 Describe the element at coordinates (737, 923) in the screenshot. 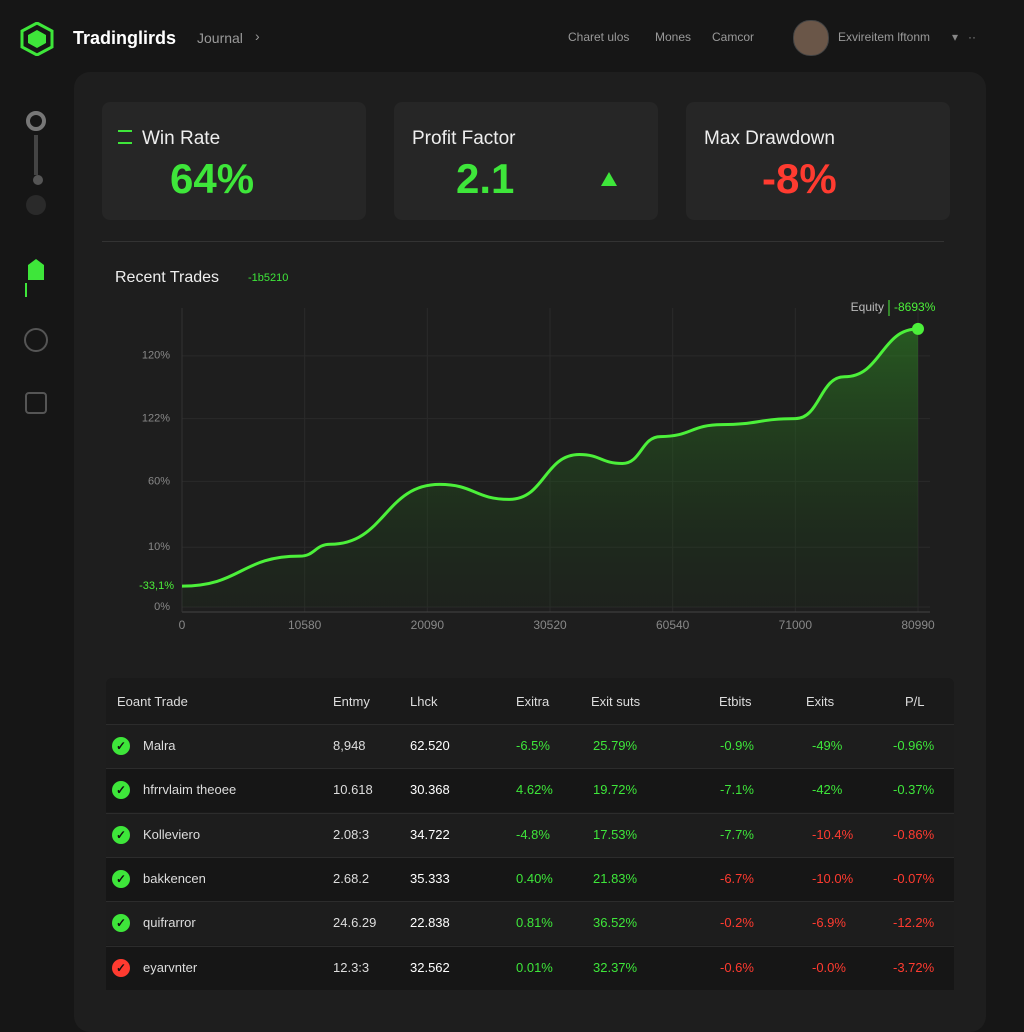

I see `table-cell: -0.2%` at that location.